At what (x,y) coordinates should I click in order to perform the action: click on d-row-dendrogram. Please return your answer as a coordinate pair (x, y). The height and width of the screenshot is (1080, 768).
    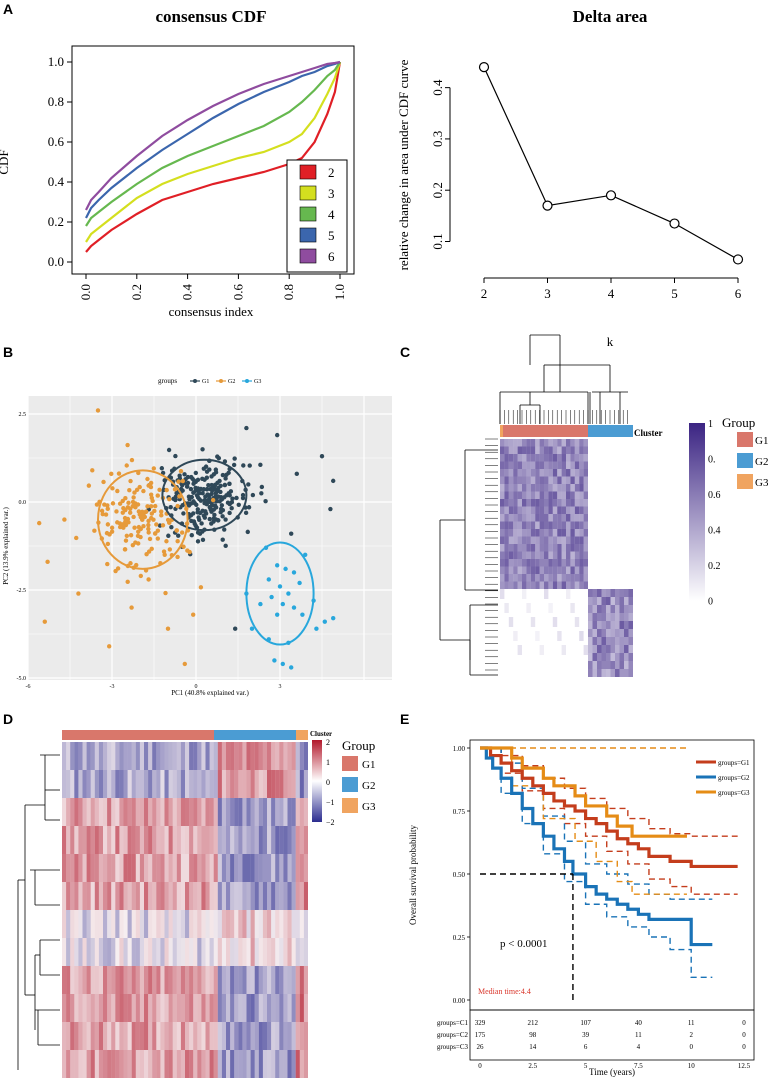
    Looking at the image, I should click on (38, 912).